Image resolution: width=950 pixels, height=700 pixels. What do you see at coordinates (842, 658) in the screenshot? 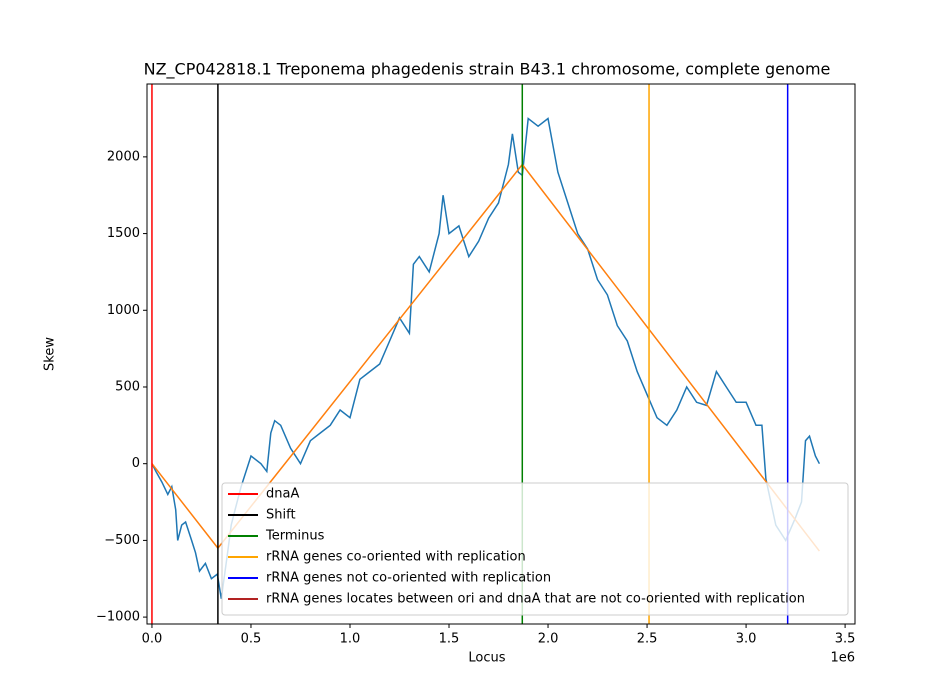
I see `x-offset-label: 1e6` at bounding box center [842, 658].